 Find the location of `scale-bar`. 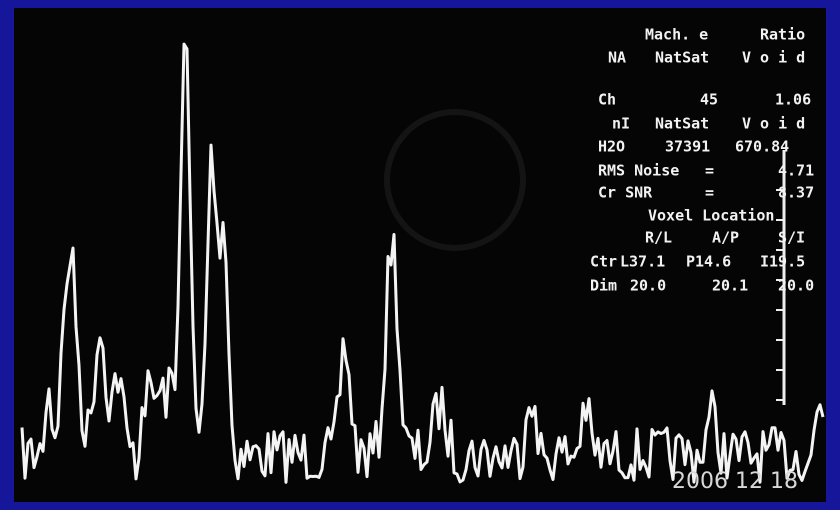

scale-bar is located at coordinates (781, 277).